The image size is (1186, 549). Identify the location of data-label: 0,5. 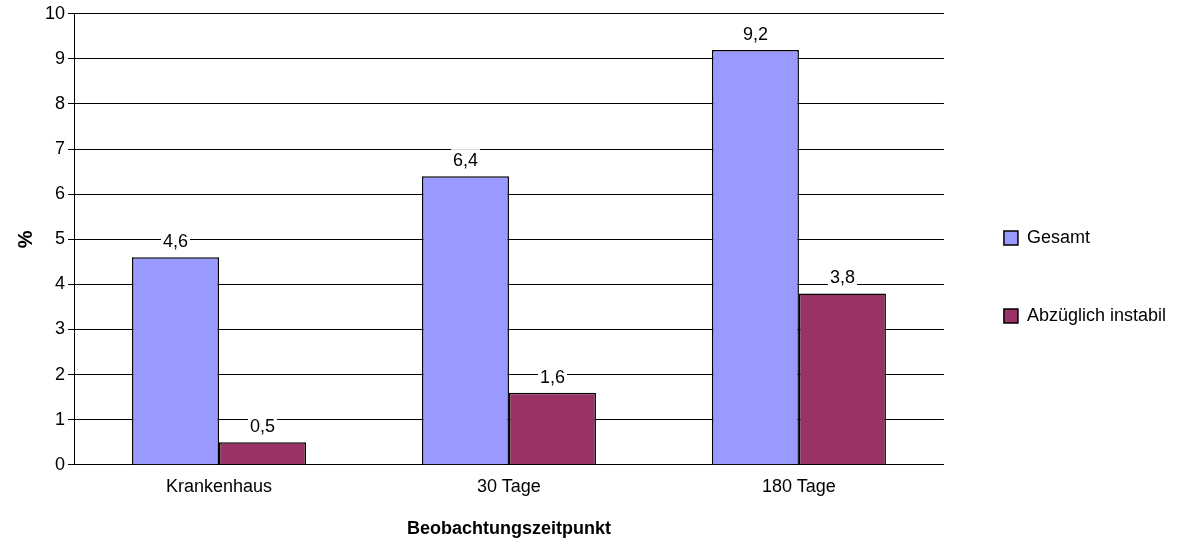
(262, 426).